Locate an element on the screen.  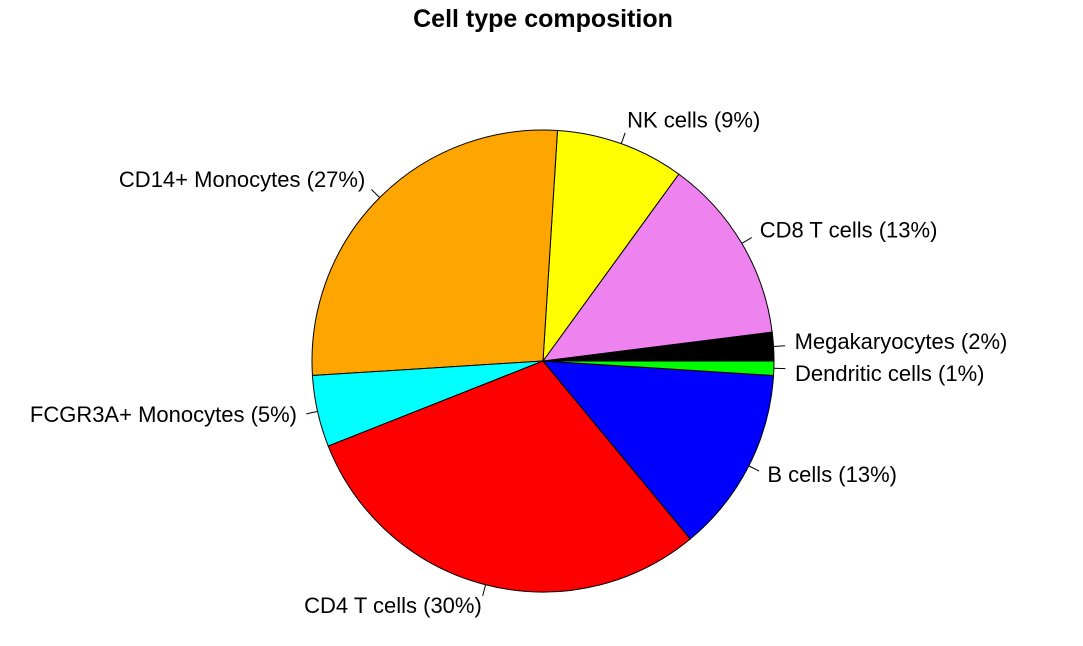
slice-label: NK cells (9%) is located at coordinates (693, 120).